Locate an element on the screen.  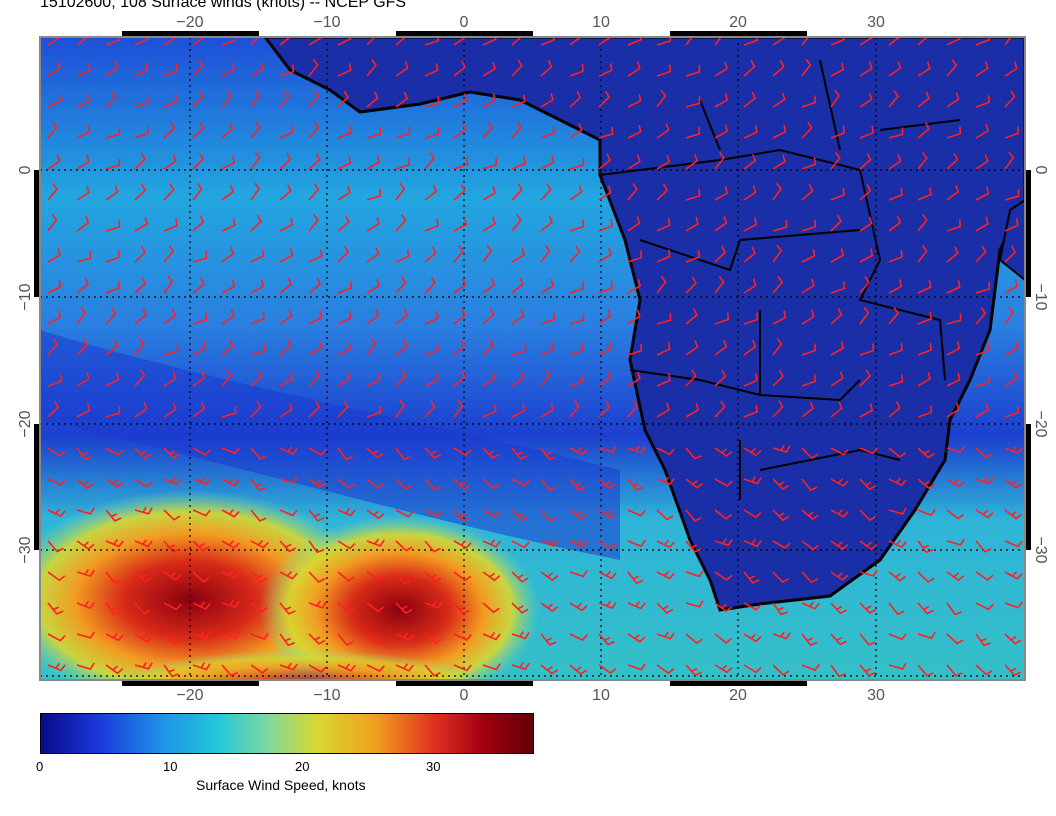
lat-tick-label: −30 is located at coordinates (1040, 549).